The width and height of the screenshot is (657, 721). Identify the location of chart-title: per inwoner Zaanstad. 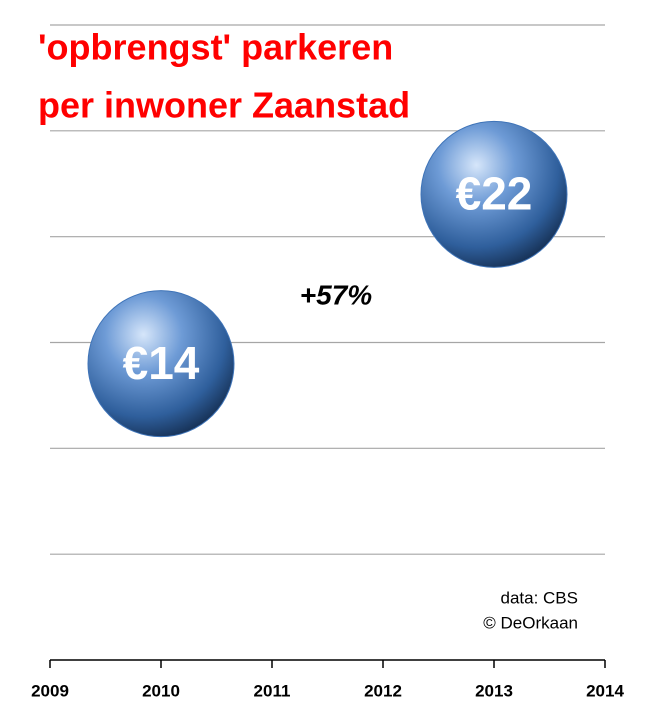
(224, 105).